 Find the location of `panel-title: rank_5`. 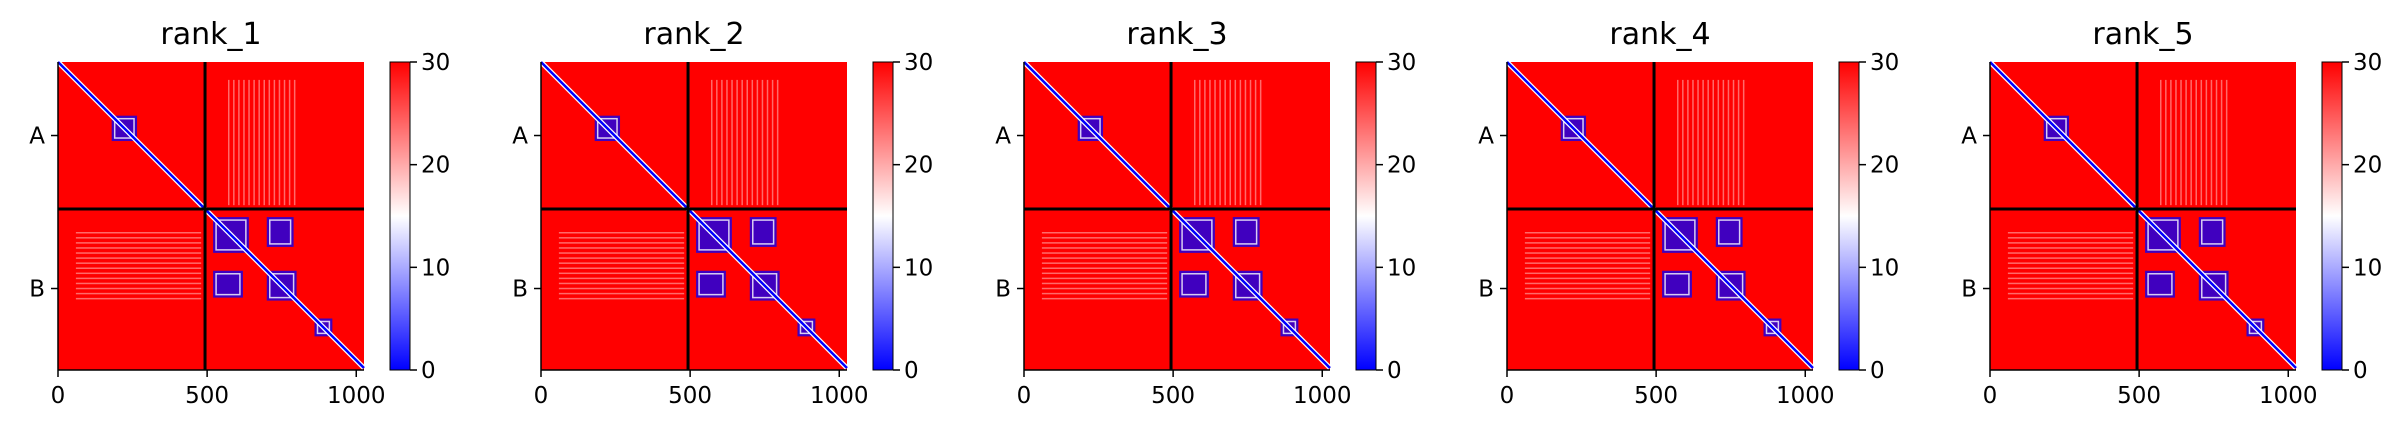

panel-title: rank_5 is located at coordinates (2142, 34).